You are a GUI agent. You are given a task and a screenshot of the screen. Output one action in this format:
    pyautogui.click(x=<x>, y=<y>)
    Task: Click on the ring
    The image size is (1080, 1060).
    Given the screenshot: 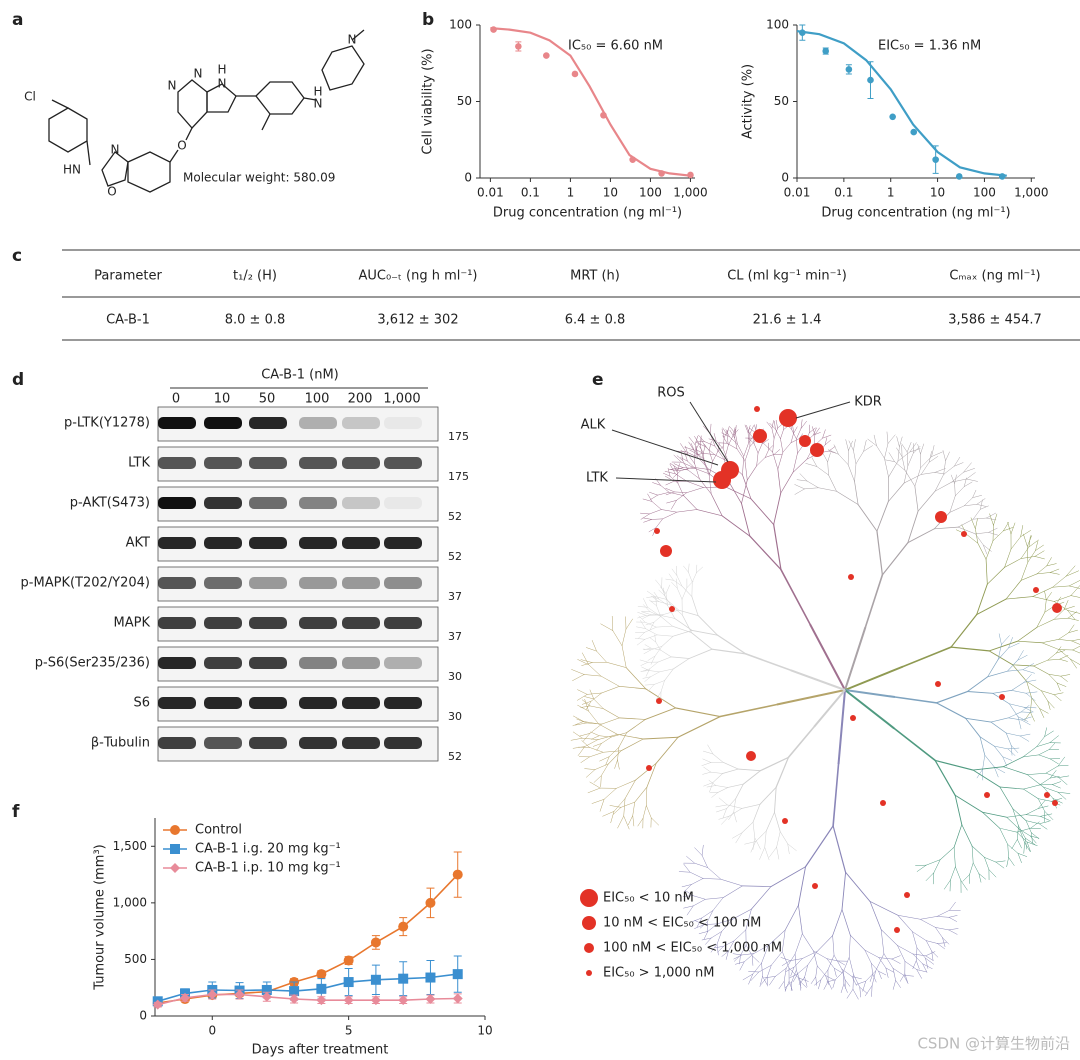 What is the action you would take?
    pyautogui.click(x=343, y=68)
    